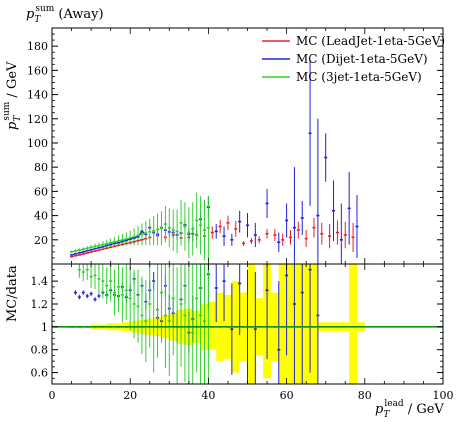 The width and height of the screenshot is (461, 422). I want to click on main-ylabel: pTsum / GeV, so click(12, 95).